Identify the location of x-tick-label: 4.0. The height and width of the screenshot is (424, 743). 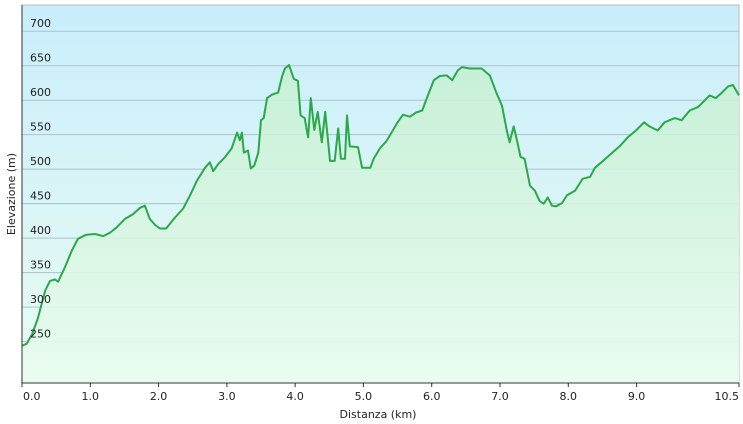
(295, 396).